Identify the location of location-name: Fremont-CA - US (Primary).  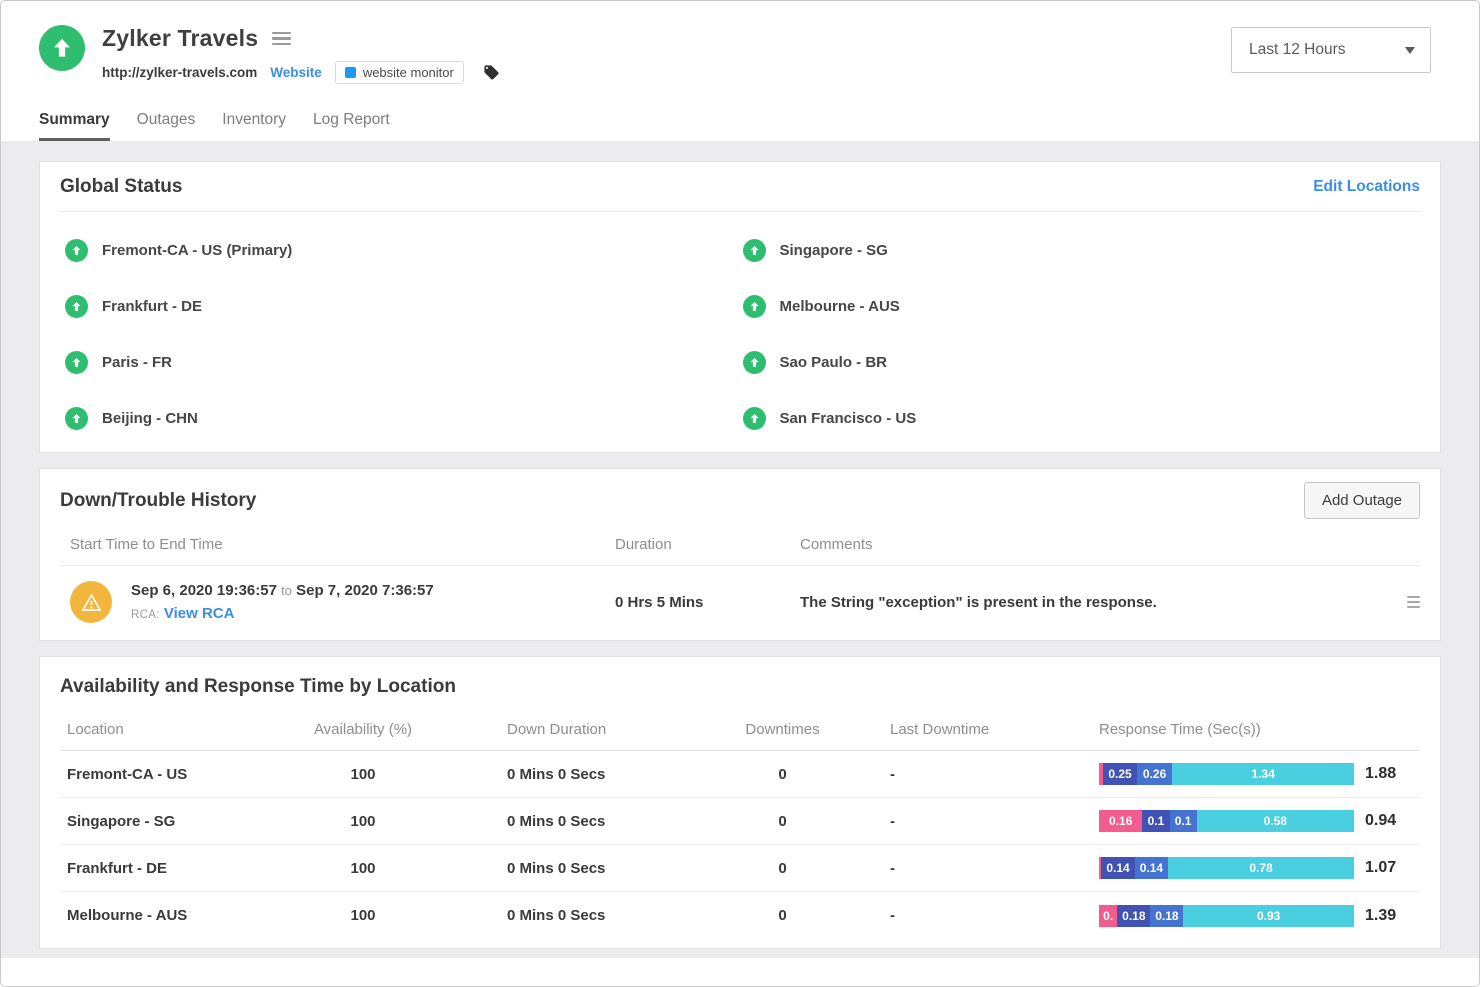
(197, 250).